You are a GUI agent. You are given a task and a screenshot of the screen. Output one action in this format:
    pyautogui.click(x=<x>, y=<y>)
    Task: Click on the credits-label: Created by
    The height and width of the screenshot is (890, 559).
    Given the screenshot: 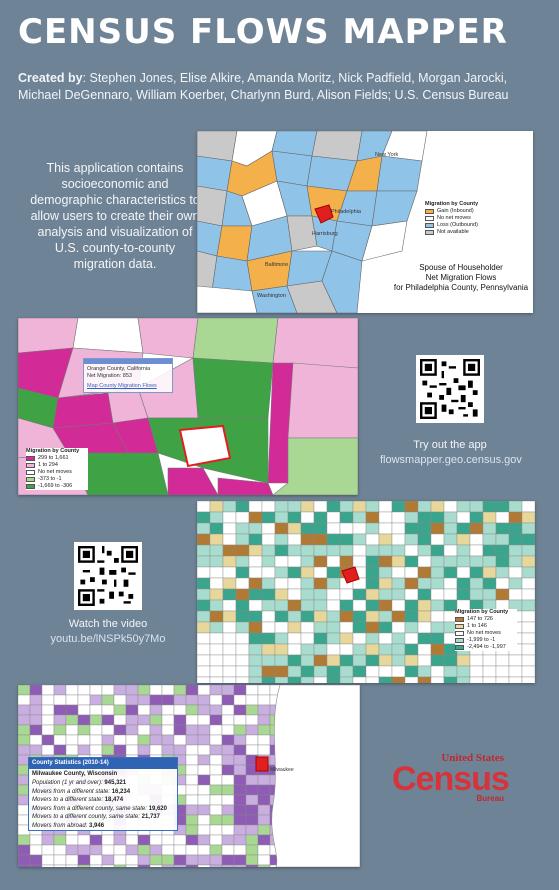 What is the action you would take?
    pyautogui.click(x=50, y=78)
    